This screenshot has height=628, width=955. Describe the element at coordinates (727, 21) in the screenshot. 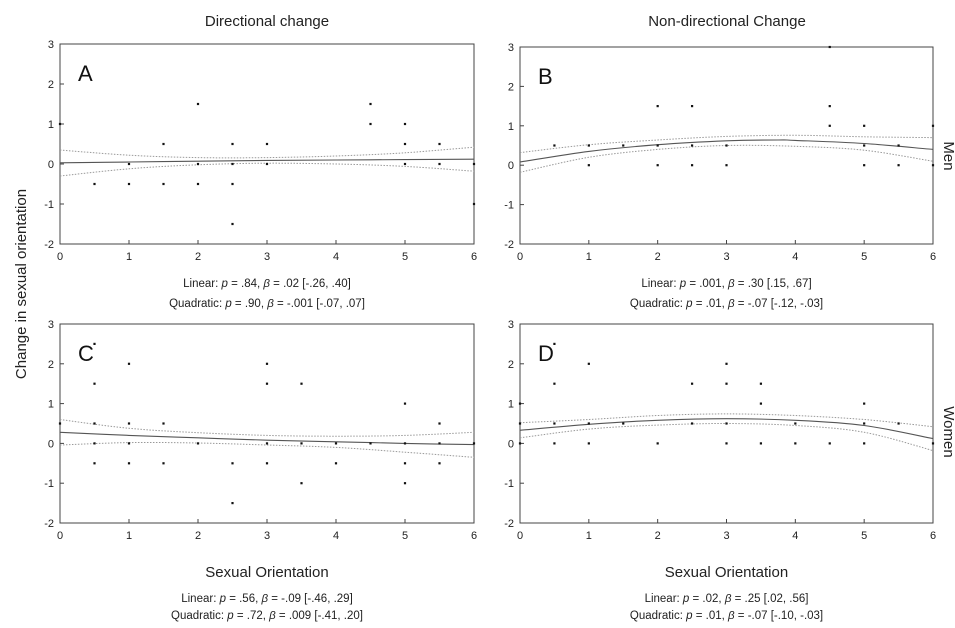

I see `column-title-non-directional: Non-directional Change` at that location.